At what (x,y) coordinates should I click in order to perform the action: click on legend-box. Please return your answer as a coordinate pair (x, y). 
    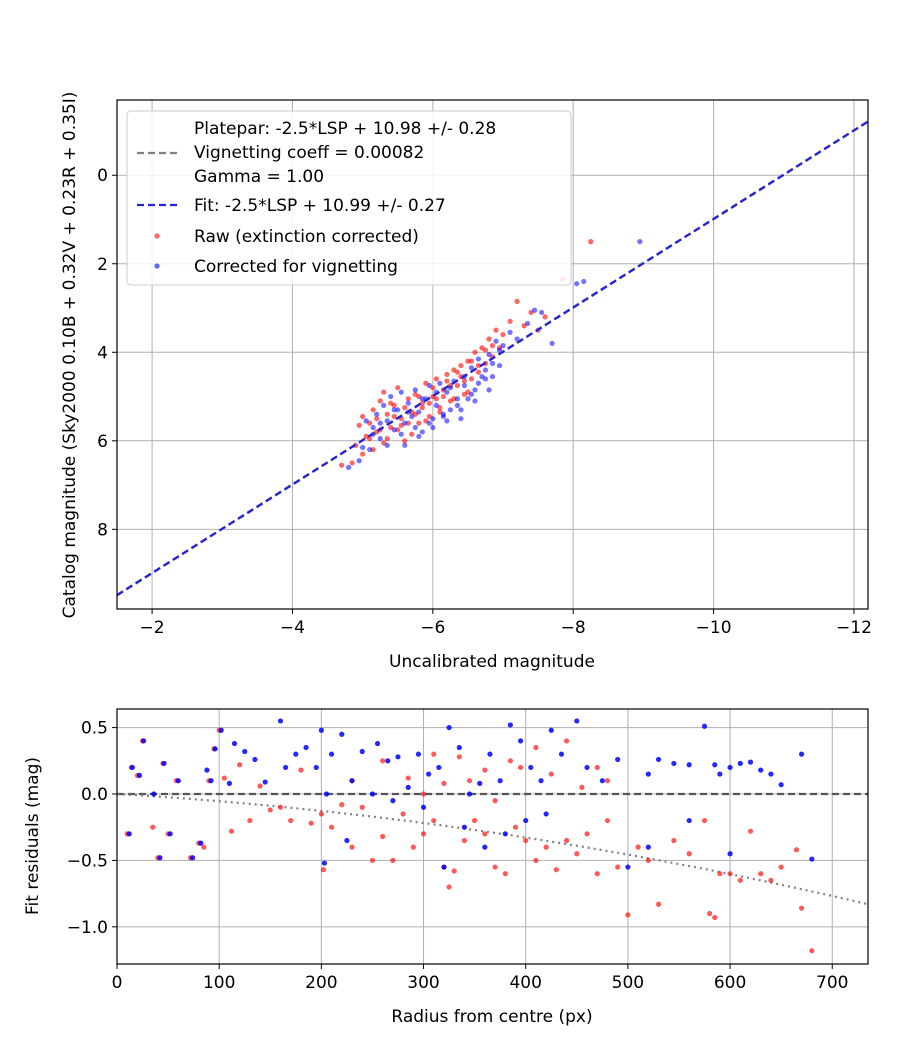
    Looking at the image, I should click on (349, 198).